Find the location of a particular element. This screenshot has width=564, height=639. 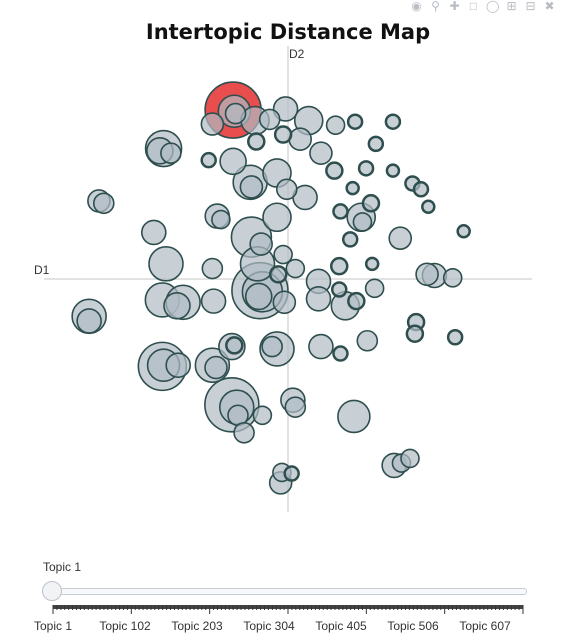

slider-tick-label: Topic 405 is located at coordinates (341, 626).